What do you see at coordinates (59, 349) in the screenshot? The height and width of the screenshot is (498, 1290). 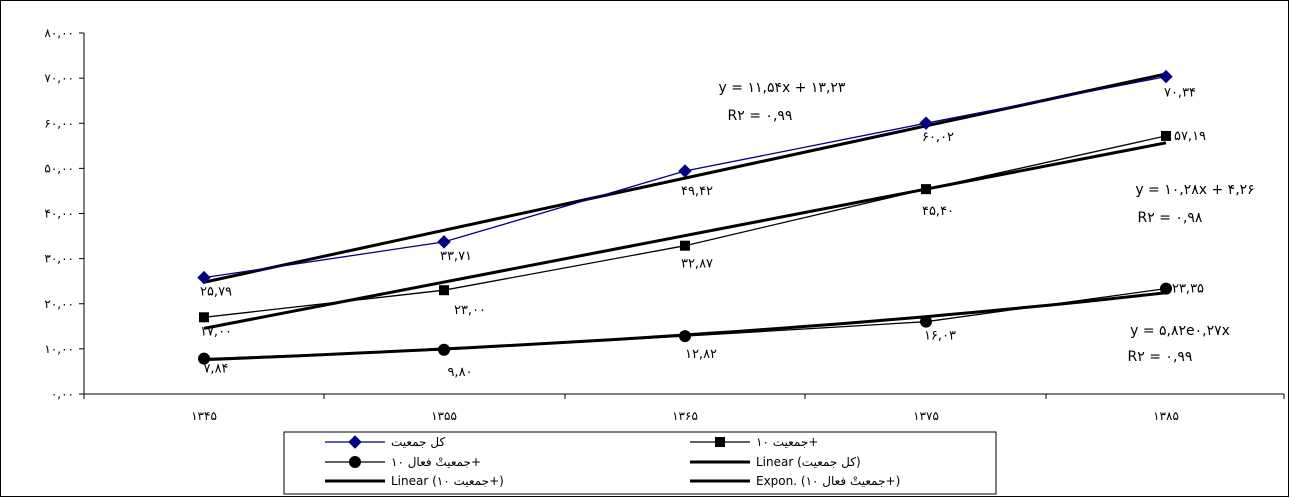 I see `y-tick-label: ۱۰,۰۰` at bounding box center [59, 349].